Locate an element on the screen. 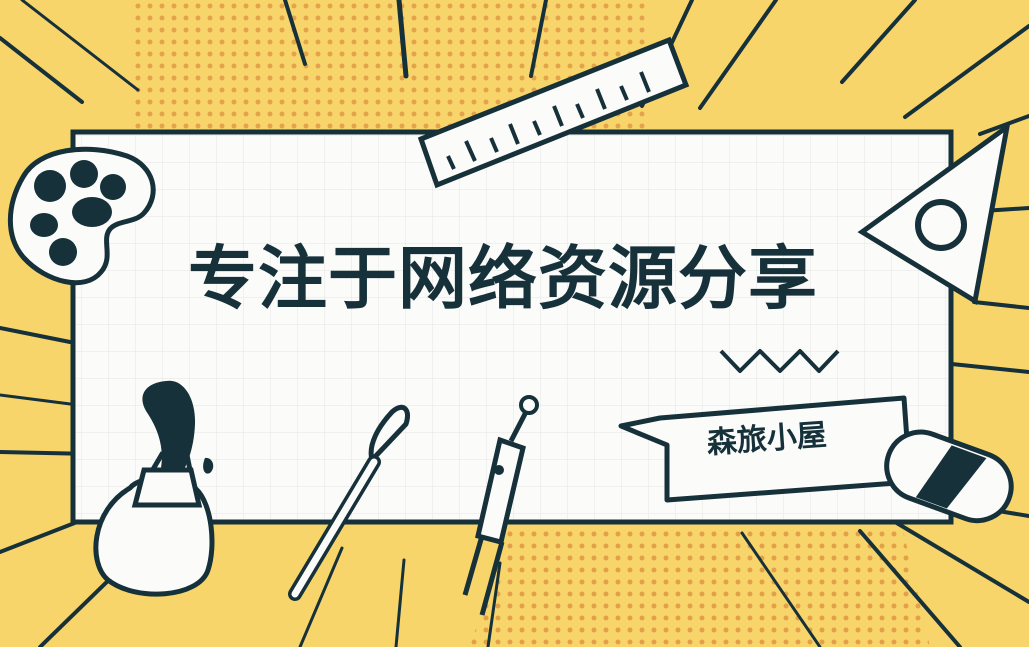  compass-icon is located at coordinates (500, 505).